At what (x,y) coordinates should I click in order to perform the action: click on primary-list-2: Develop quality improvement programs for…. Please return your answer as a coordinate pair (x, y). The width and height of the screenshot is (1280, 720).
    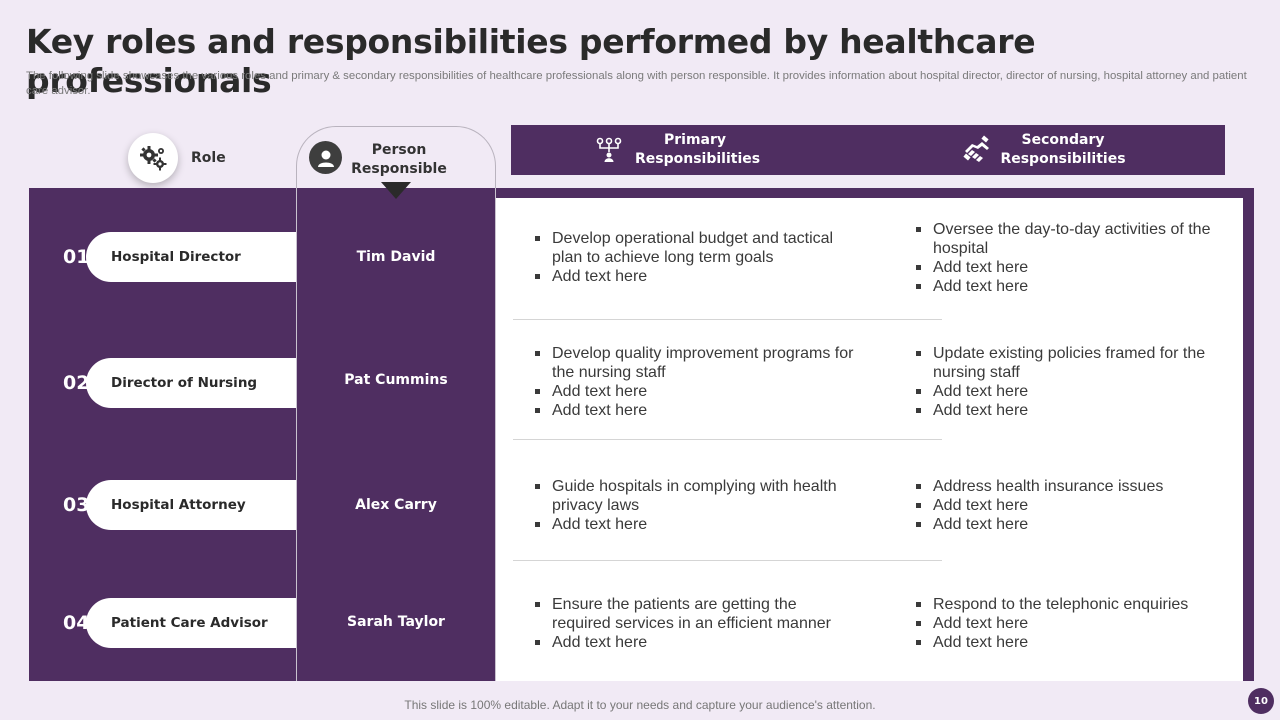
    Looking at the image, I should click on (694, 382).